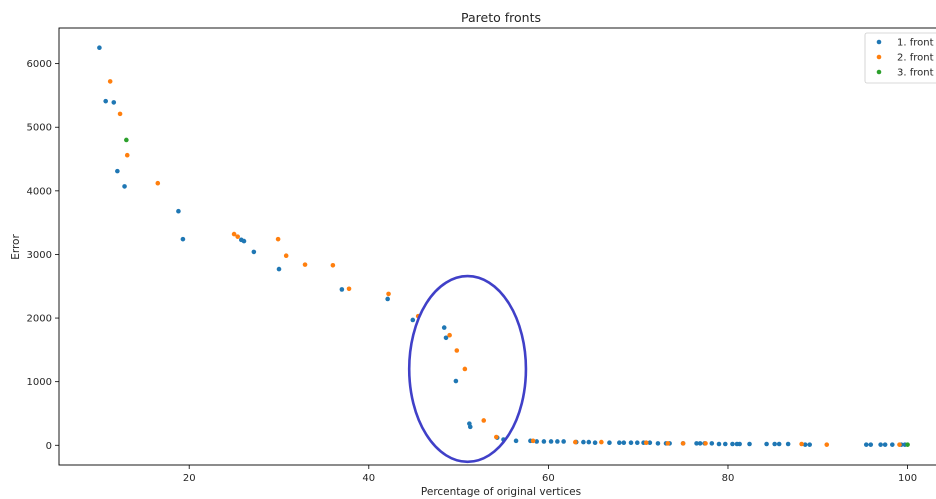 The image size is (936, 499). Describe the element at coordinates (501, 492) in the screenshot. I see `x-axis-title: Percentage of original vertices` at that location.